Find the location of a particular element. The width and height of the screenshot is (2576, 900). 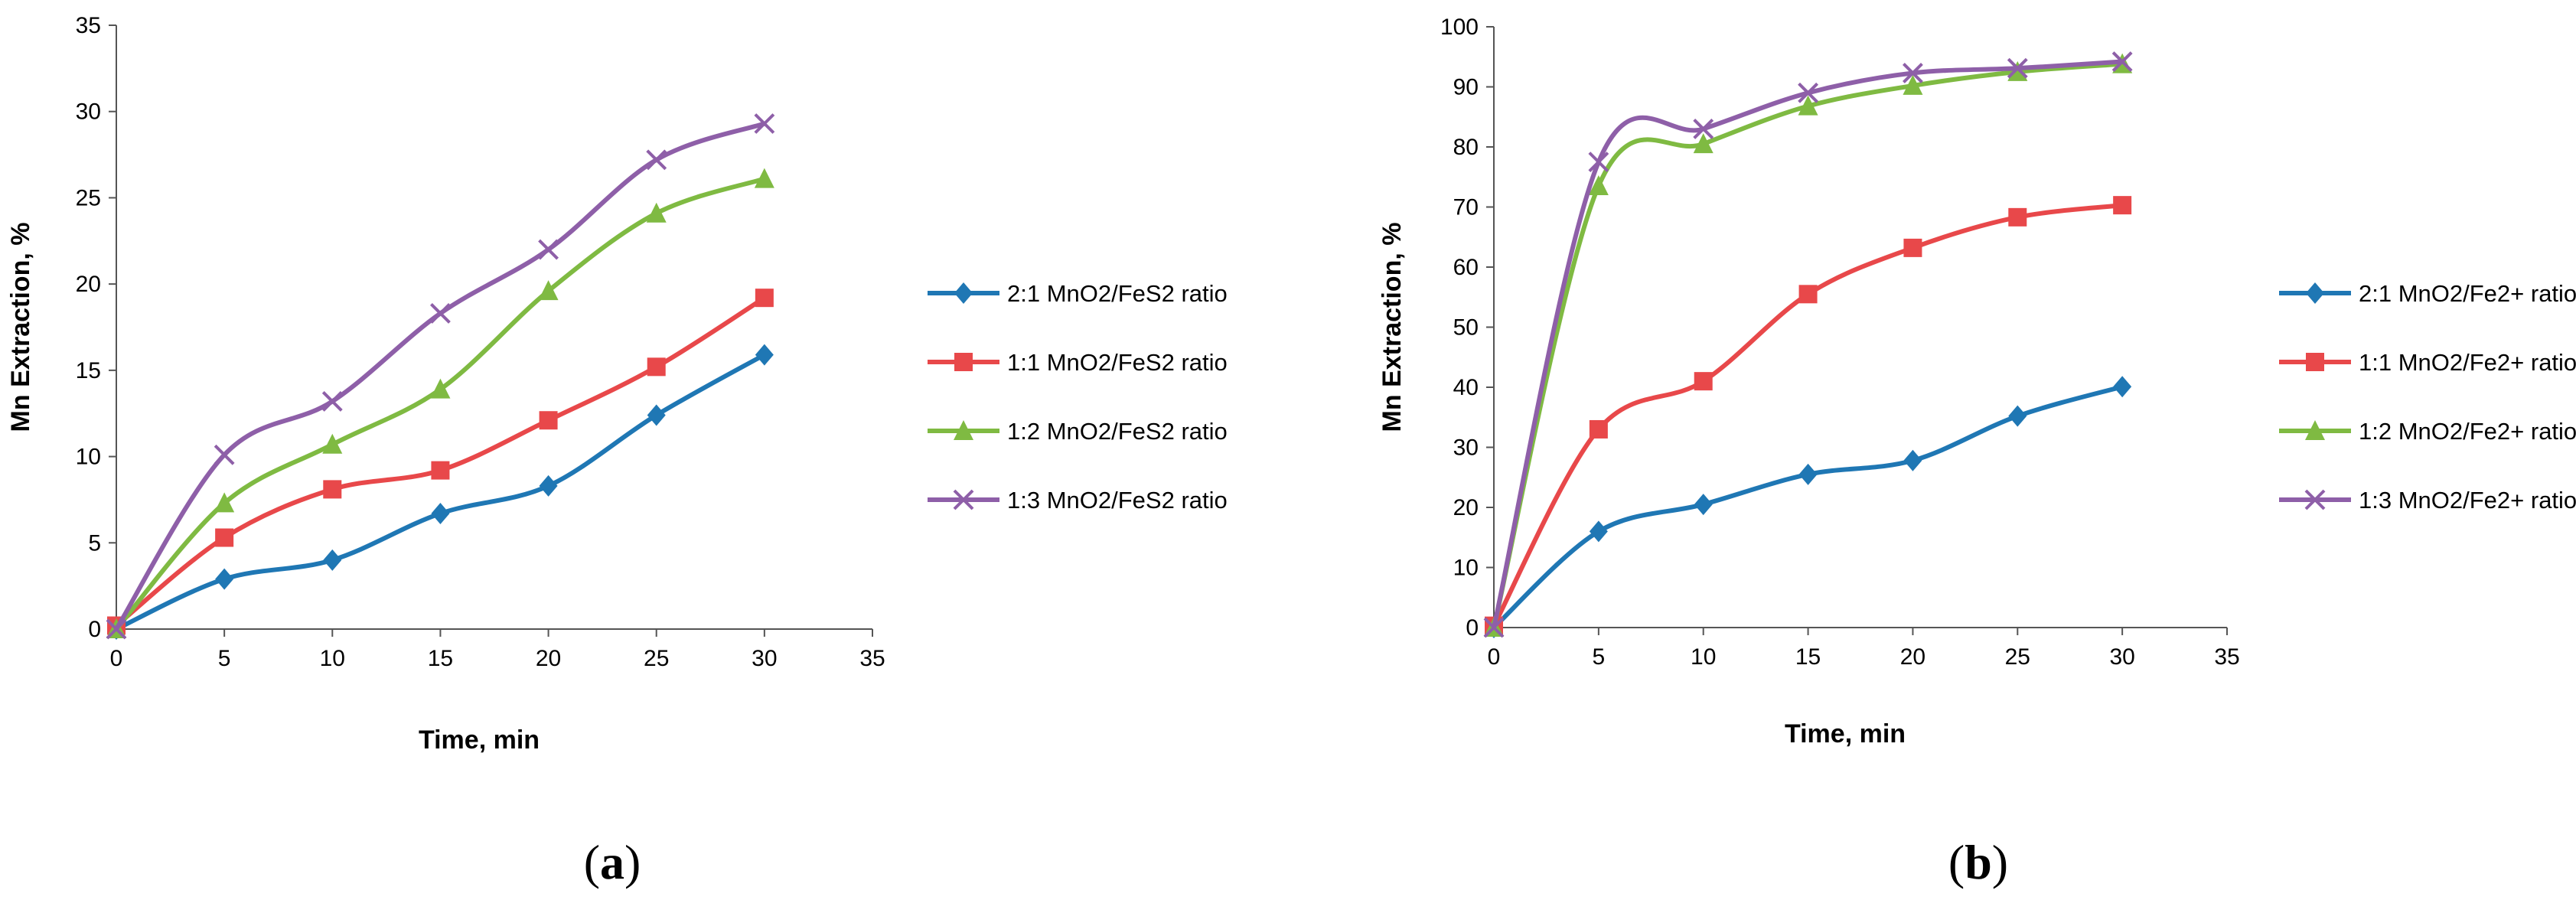

chart-a-legend-entry: 1:2 MnO2/FeS2 ratio is located at coordinates (1078, 431).